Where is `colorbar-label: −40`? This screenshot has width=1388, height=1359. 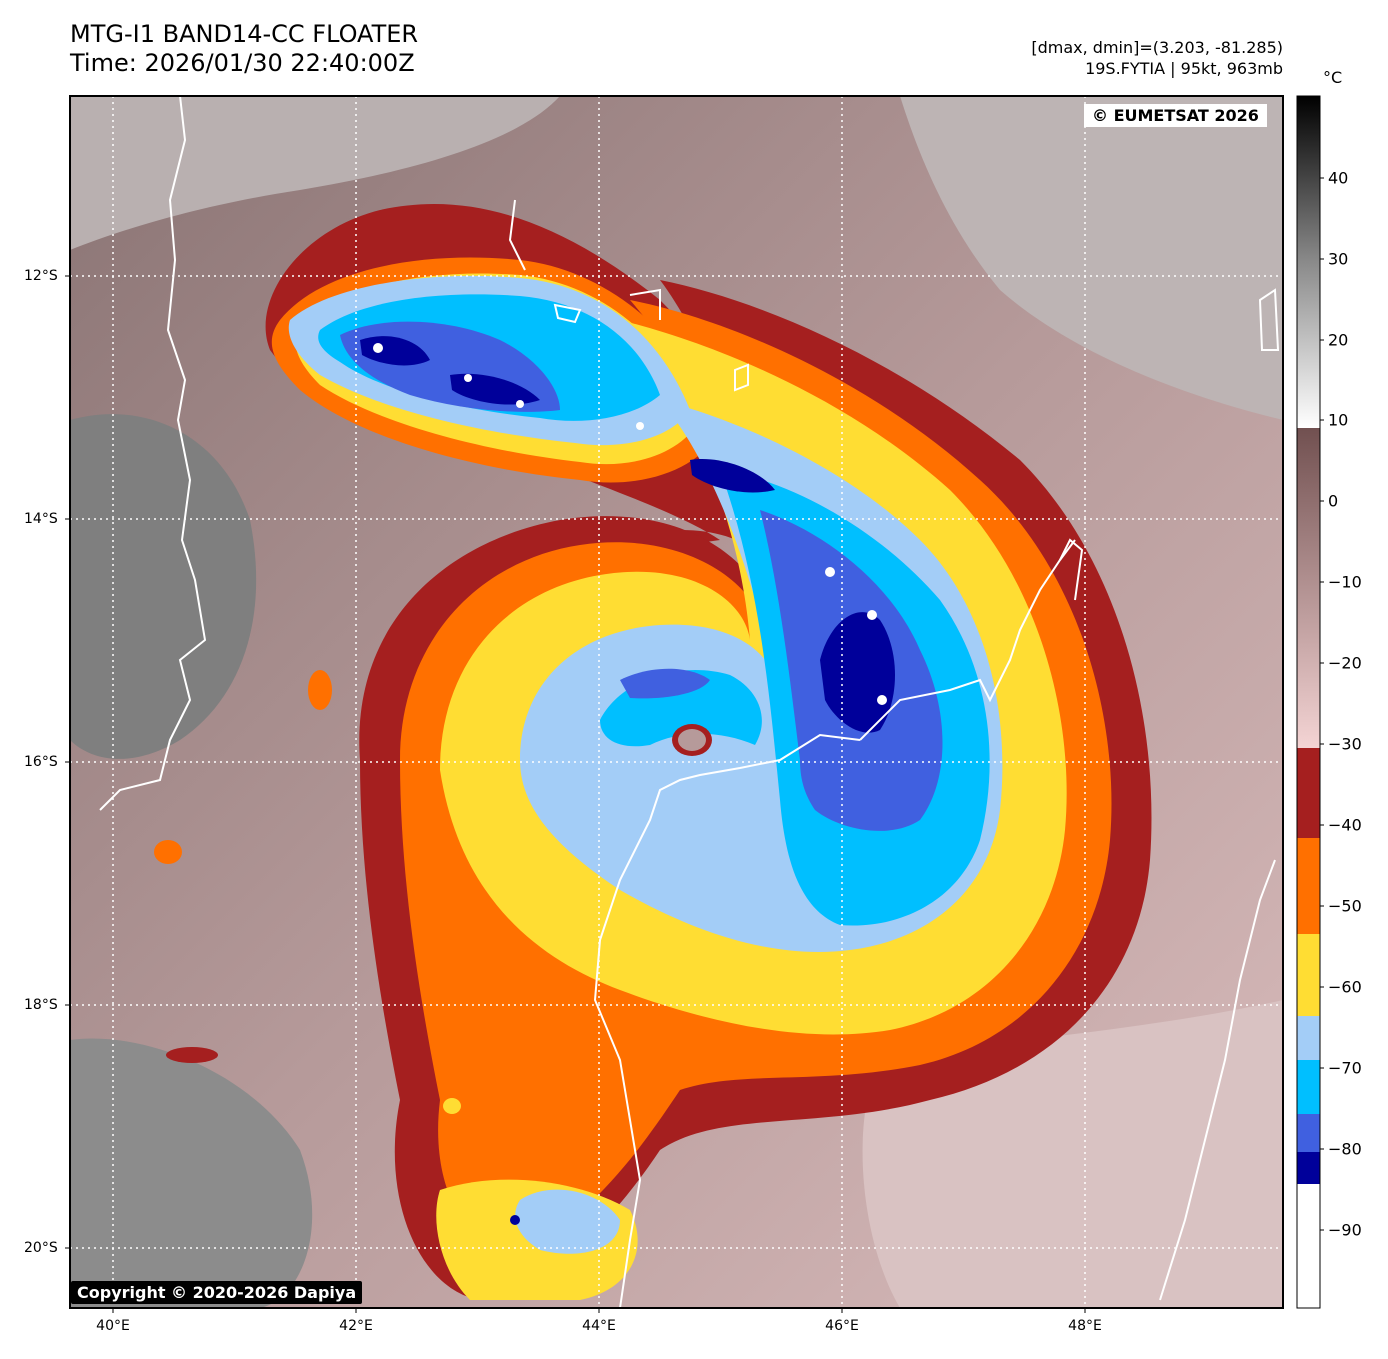
colorbar-label: −40 is located at coordinates (1345, 825).